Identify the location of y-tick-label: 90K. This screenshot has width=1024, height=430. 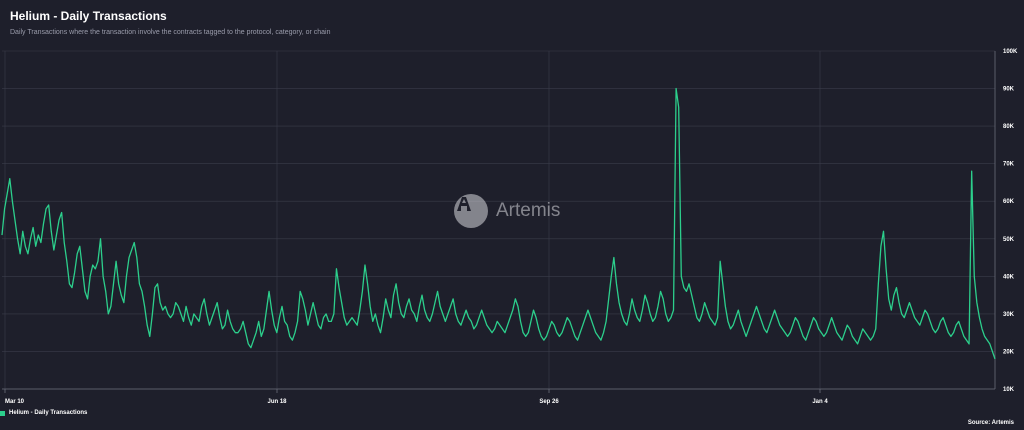
(1009, 90).